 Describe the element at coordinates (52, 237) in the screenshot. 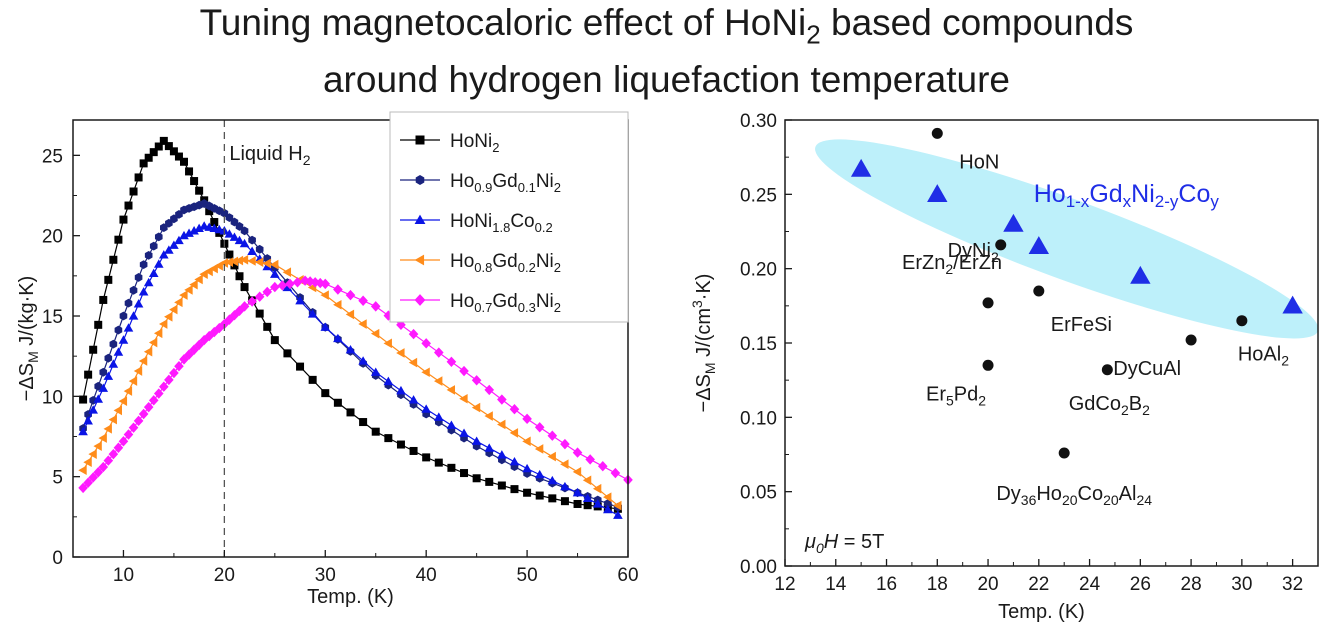

I see `y-tick-label: 20` at that location.